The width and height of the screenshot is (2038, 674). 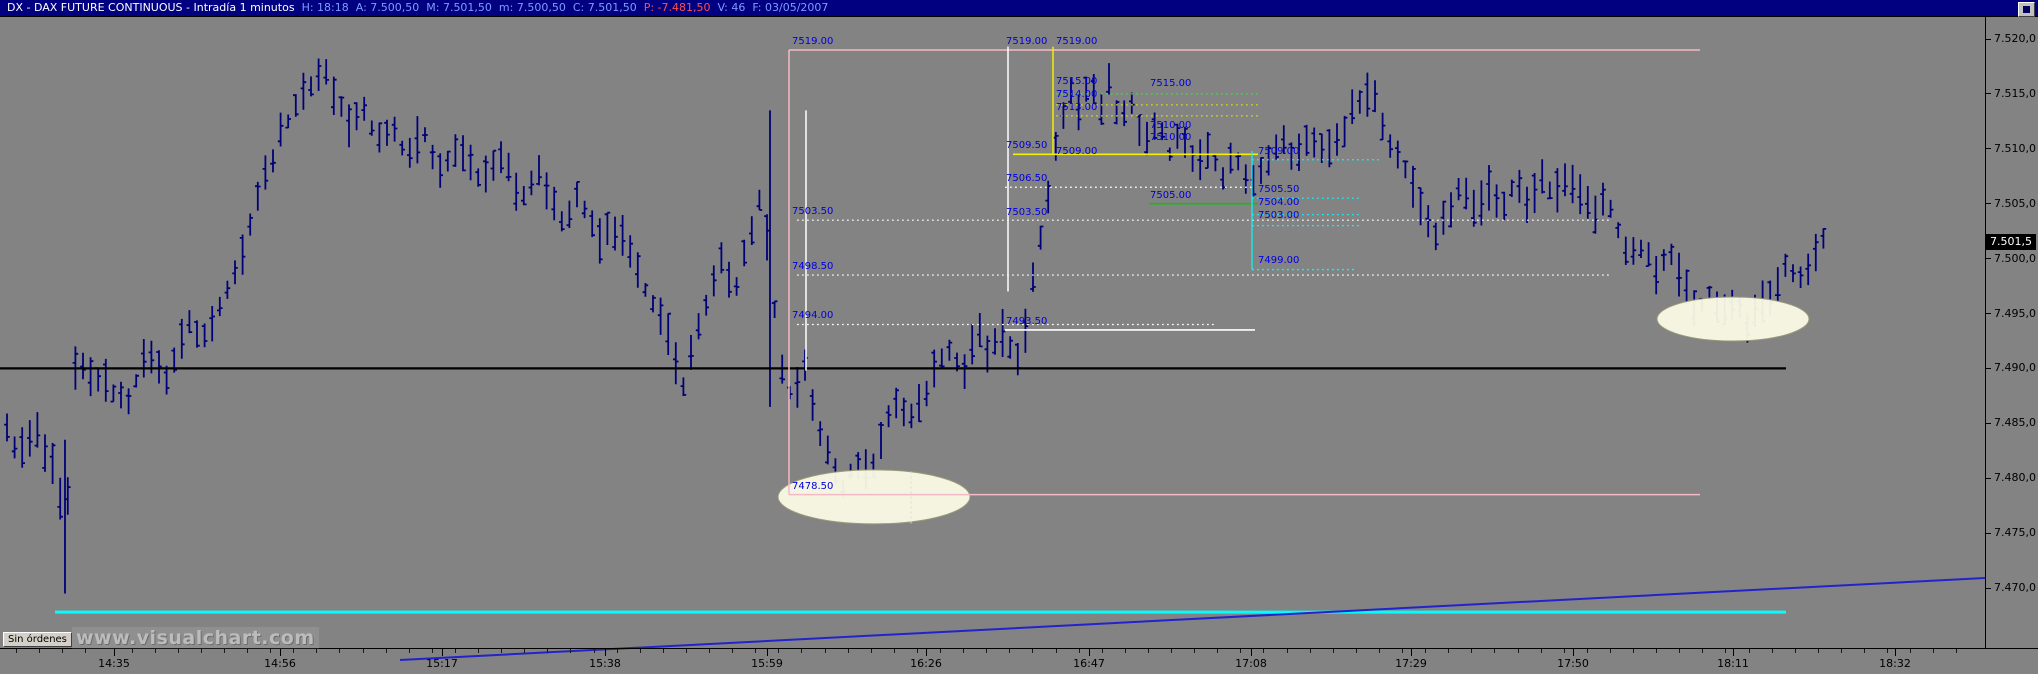 I want to click on price-level-label: 7509.50, so click(x=1026, y=145).